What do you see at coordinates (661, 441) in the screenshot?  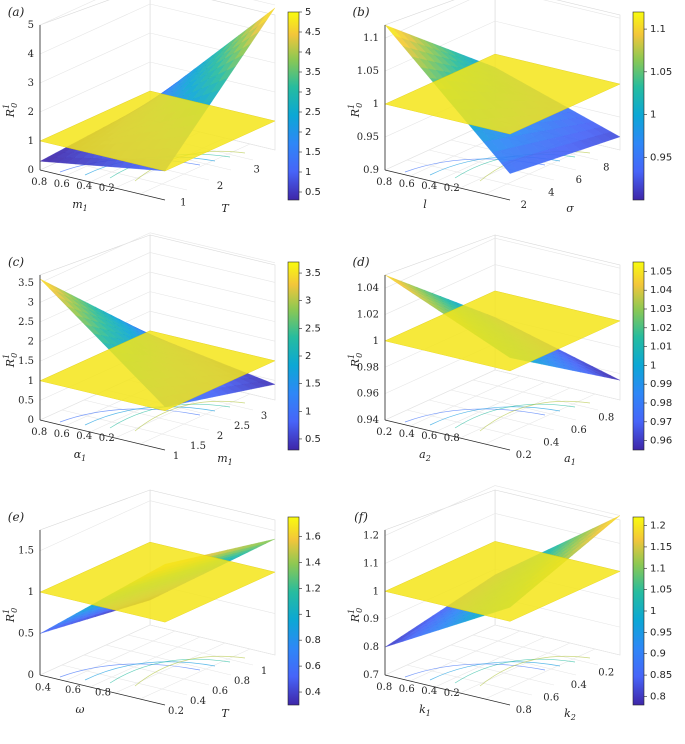 I see `colorbar-tick-label: 0.96` at bounding box center [661, 441].